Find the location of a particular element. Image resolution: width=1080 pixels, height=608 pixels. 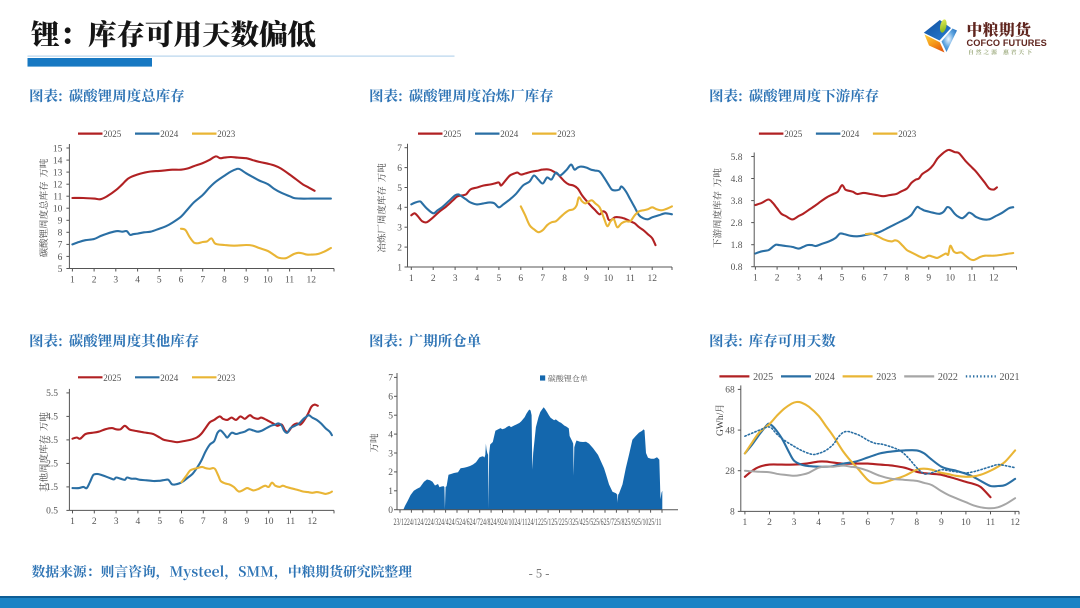

svg-text: 48 is located at coordinates (730, 431).